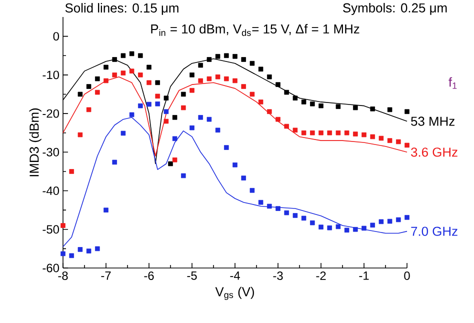 The image size is (474, 323). What do you see at coordinates (51, 152) in the screenshot?
I see `y-tick-label: -30` at bounding box center [51, 152].